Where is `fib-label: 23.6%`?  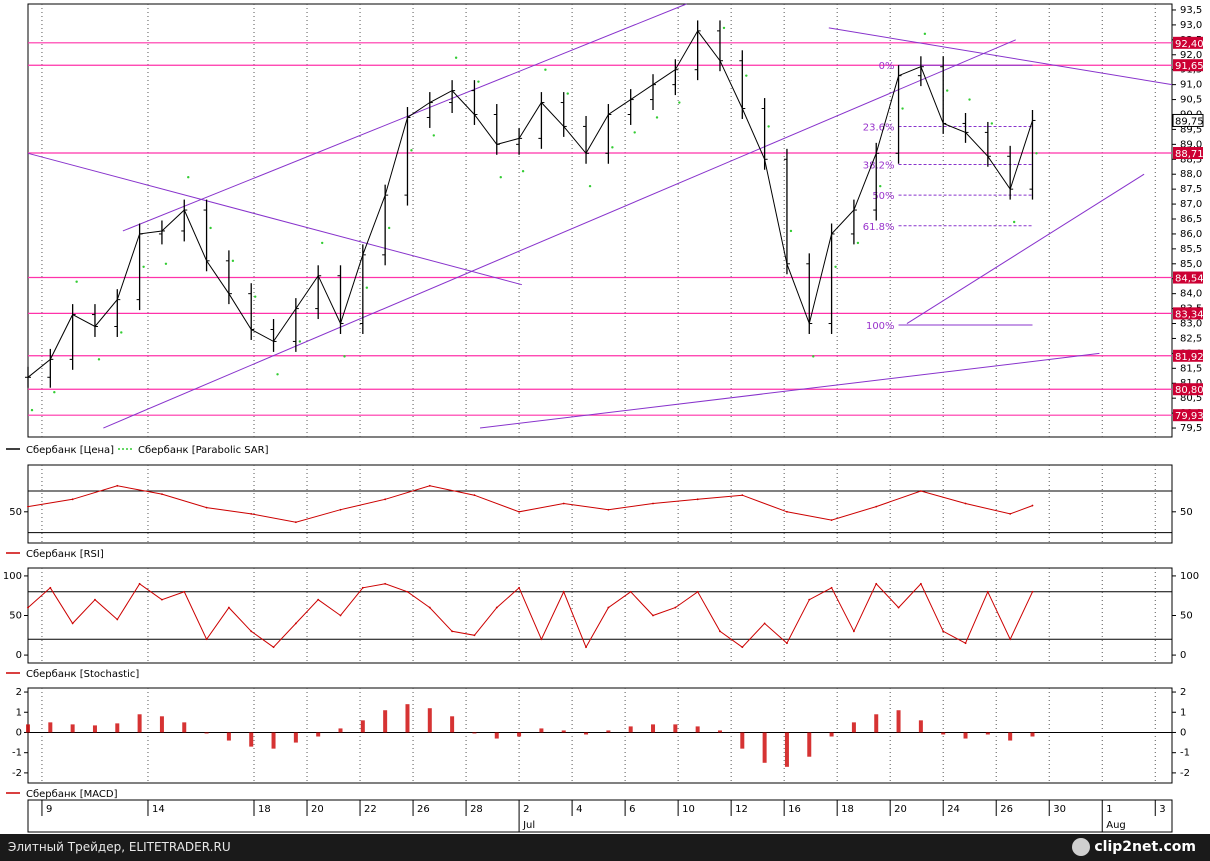 fib-label: 23.6% is located at coordinates (879, 128).